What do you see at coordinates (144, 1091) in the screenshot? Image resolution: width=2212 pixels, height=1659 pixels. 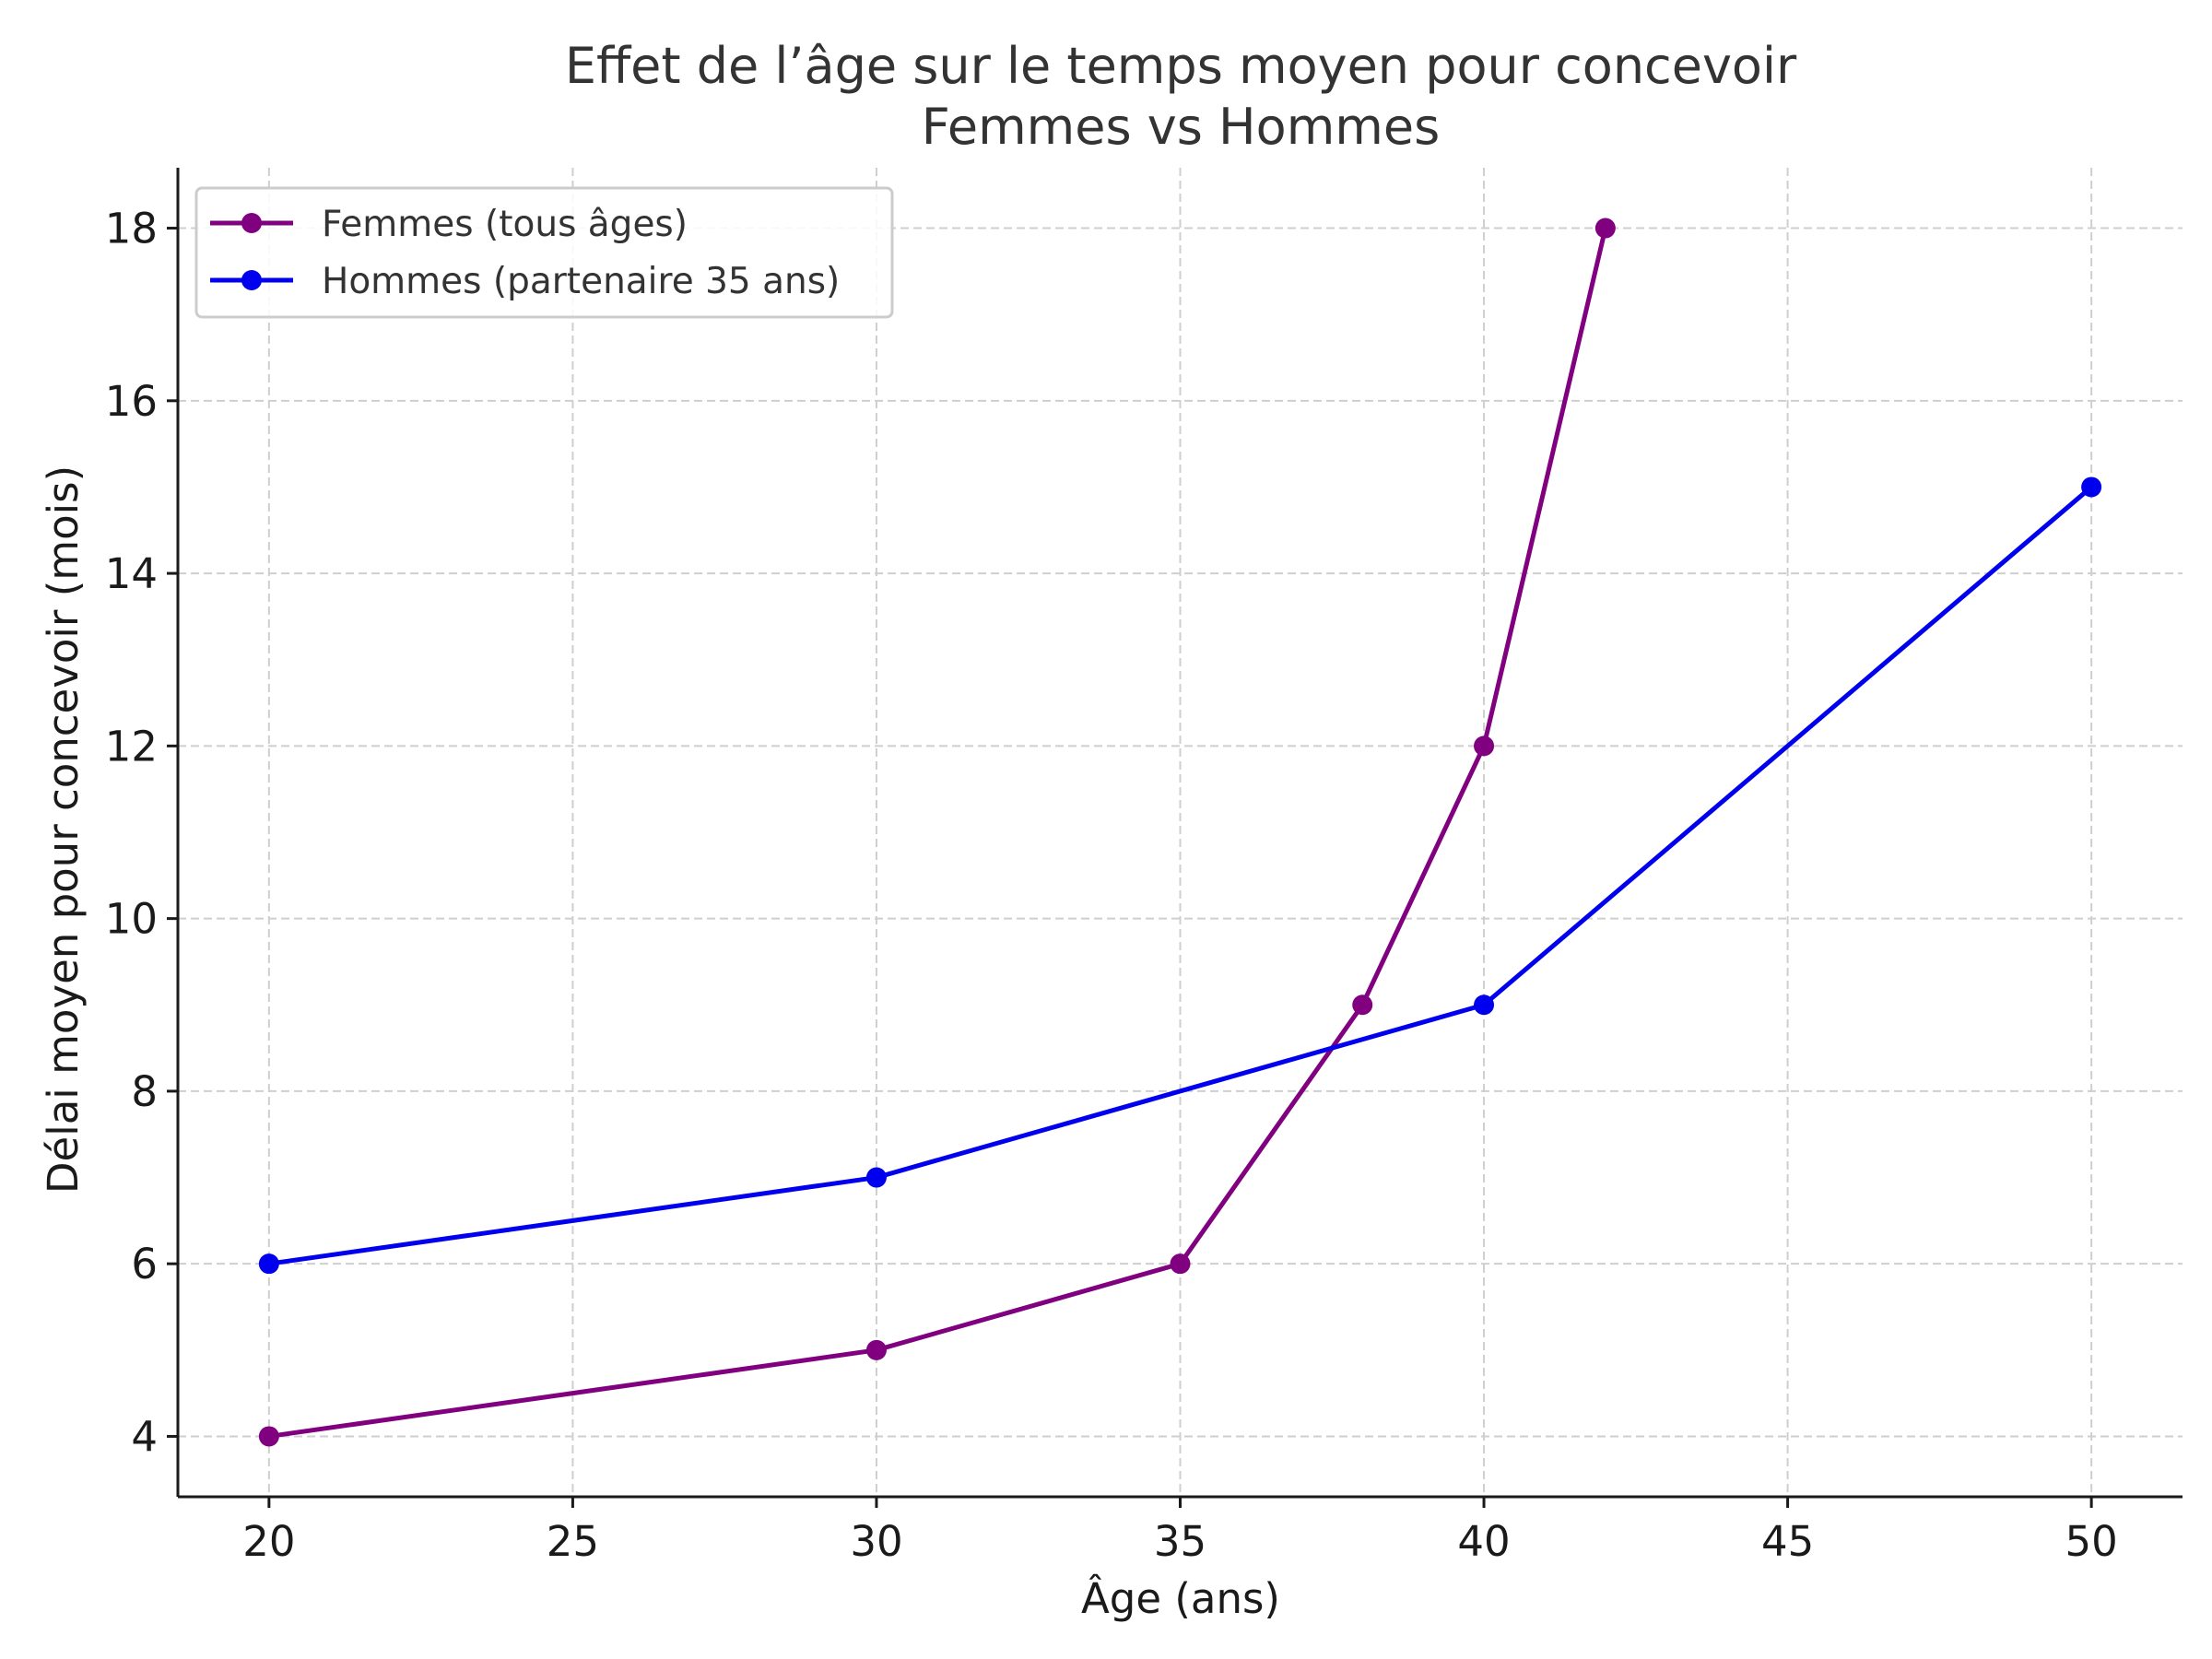 I see `y-tick-label-8: 8` at bounding box center [144, 1091].